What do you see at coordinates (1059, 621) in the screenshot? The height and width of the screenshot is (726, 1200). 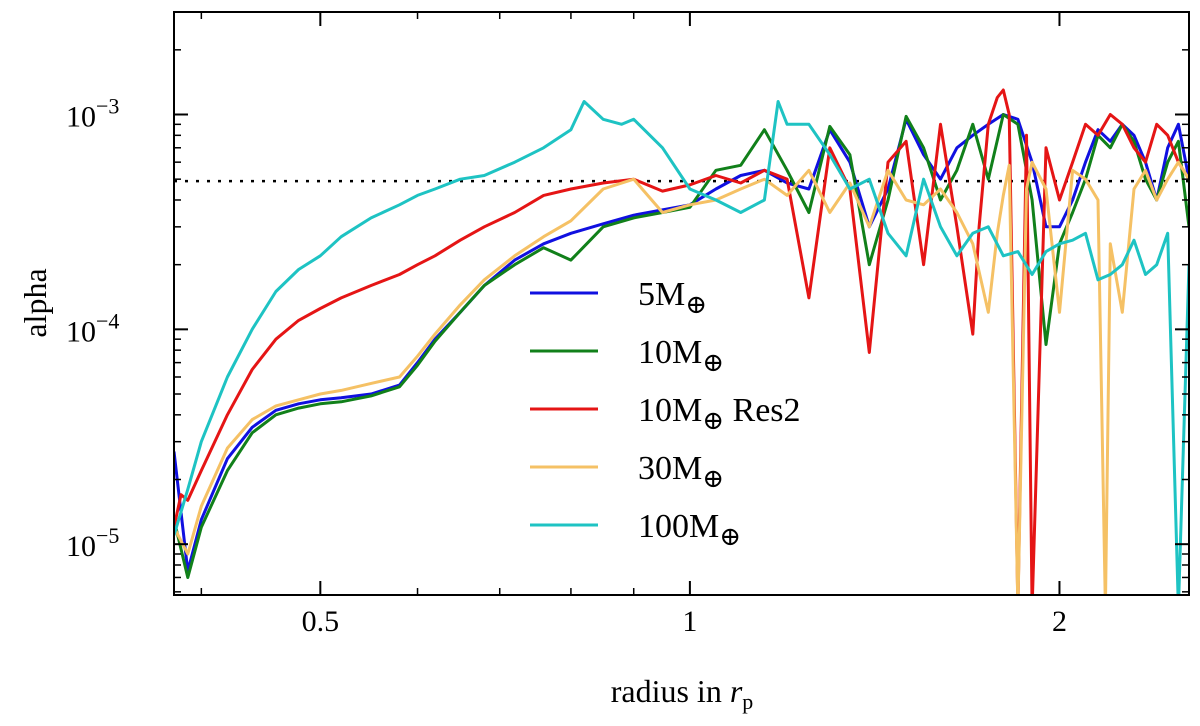 I see `x-tick-label: 2` at bounding box center [1059, 621].